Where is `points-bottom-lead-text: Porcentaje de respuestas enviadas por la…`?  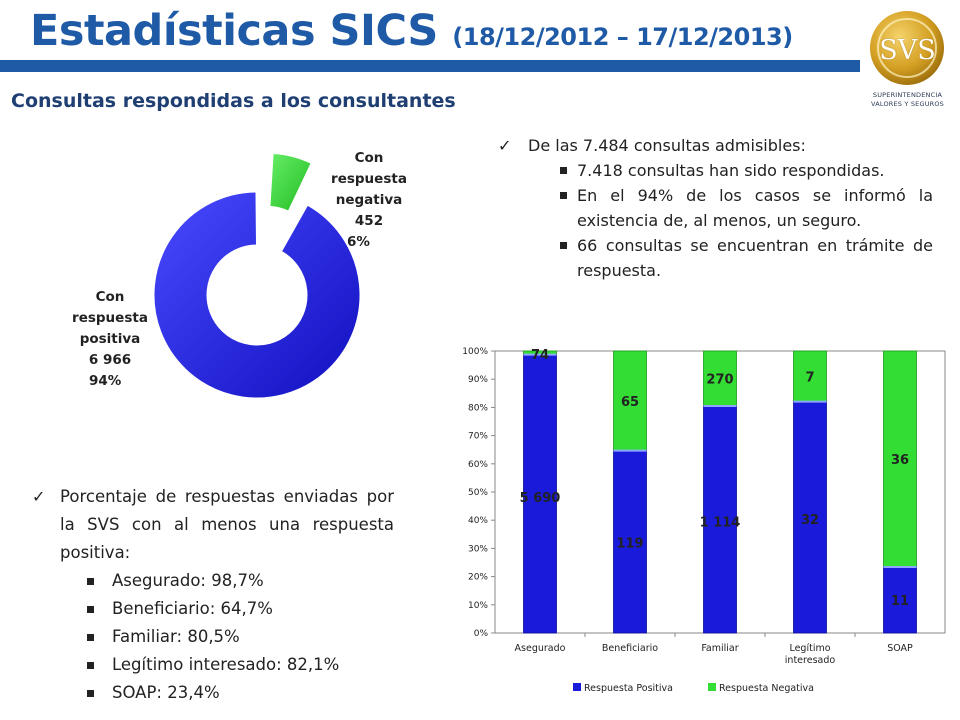 points-bottom-lead-text: Porcentaje de respuestas enviadas por la… is located at coordinates (227, 524).